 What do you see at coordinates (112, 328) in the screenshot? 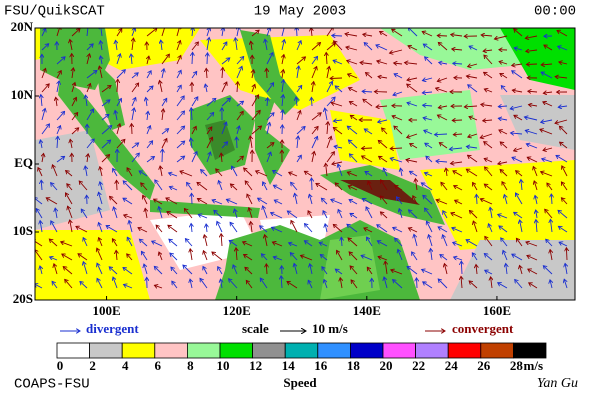
I see `divergent-label: divergent` at bounding box center [112, 328].